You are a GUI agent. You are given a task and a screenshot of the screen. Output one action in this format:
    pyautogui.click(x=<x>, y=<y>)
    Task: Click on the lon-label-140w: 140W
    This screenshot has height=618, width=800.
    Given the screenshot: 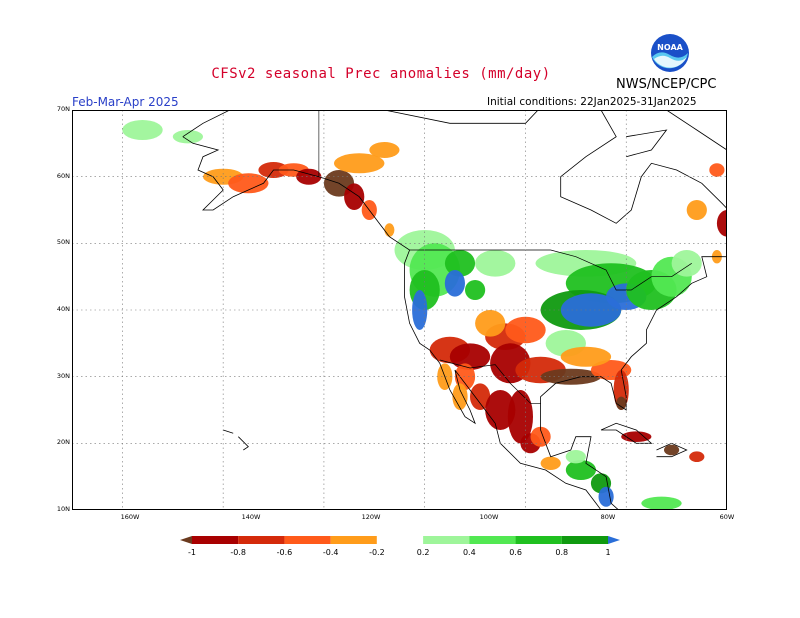 What is the action you would take?
    pyautogui.click(x=251, y=517)
    